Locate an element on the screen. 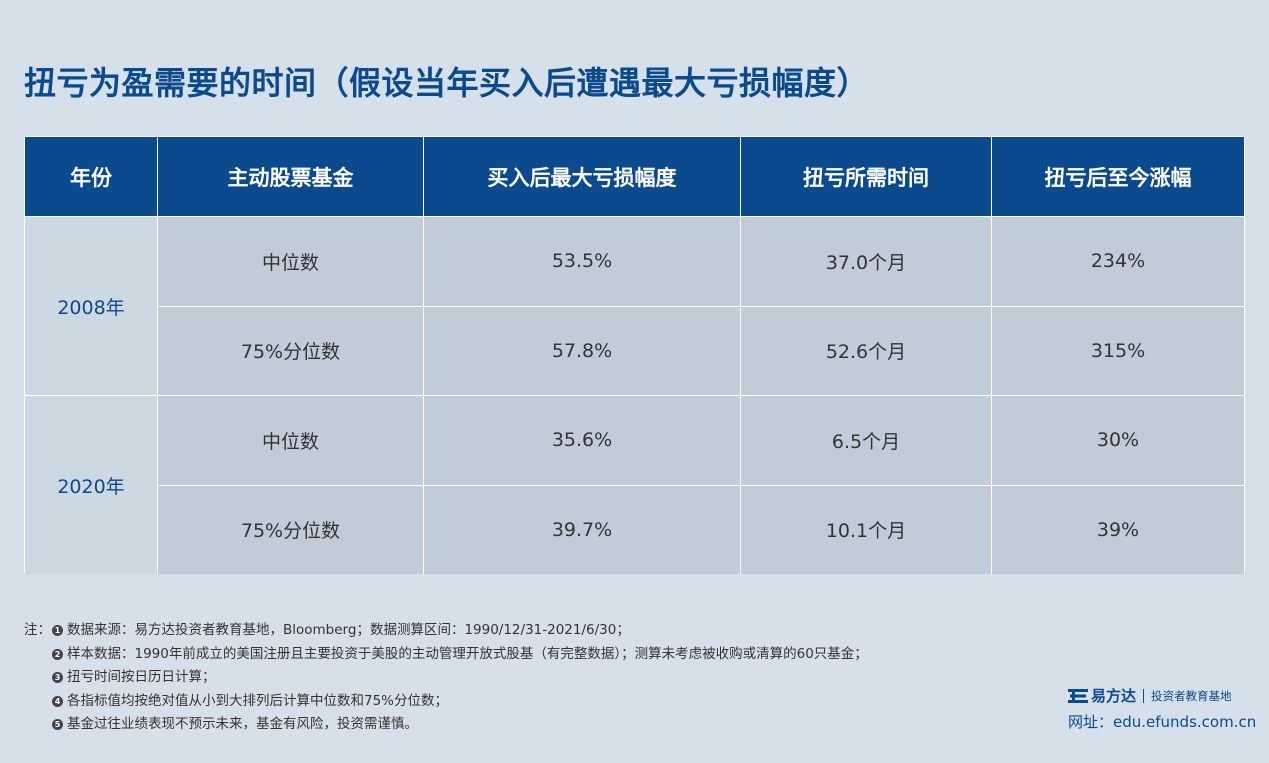  cell-gain-since: 234% is located at coordinates (1118, 261).